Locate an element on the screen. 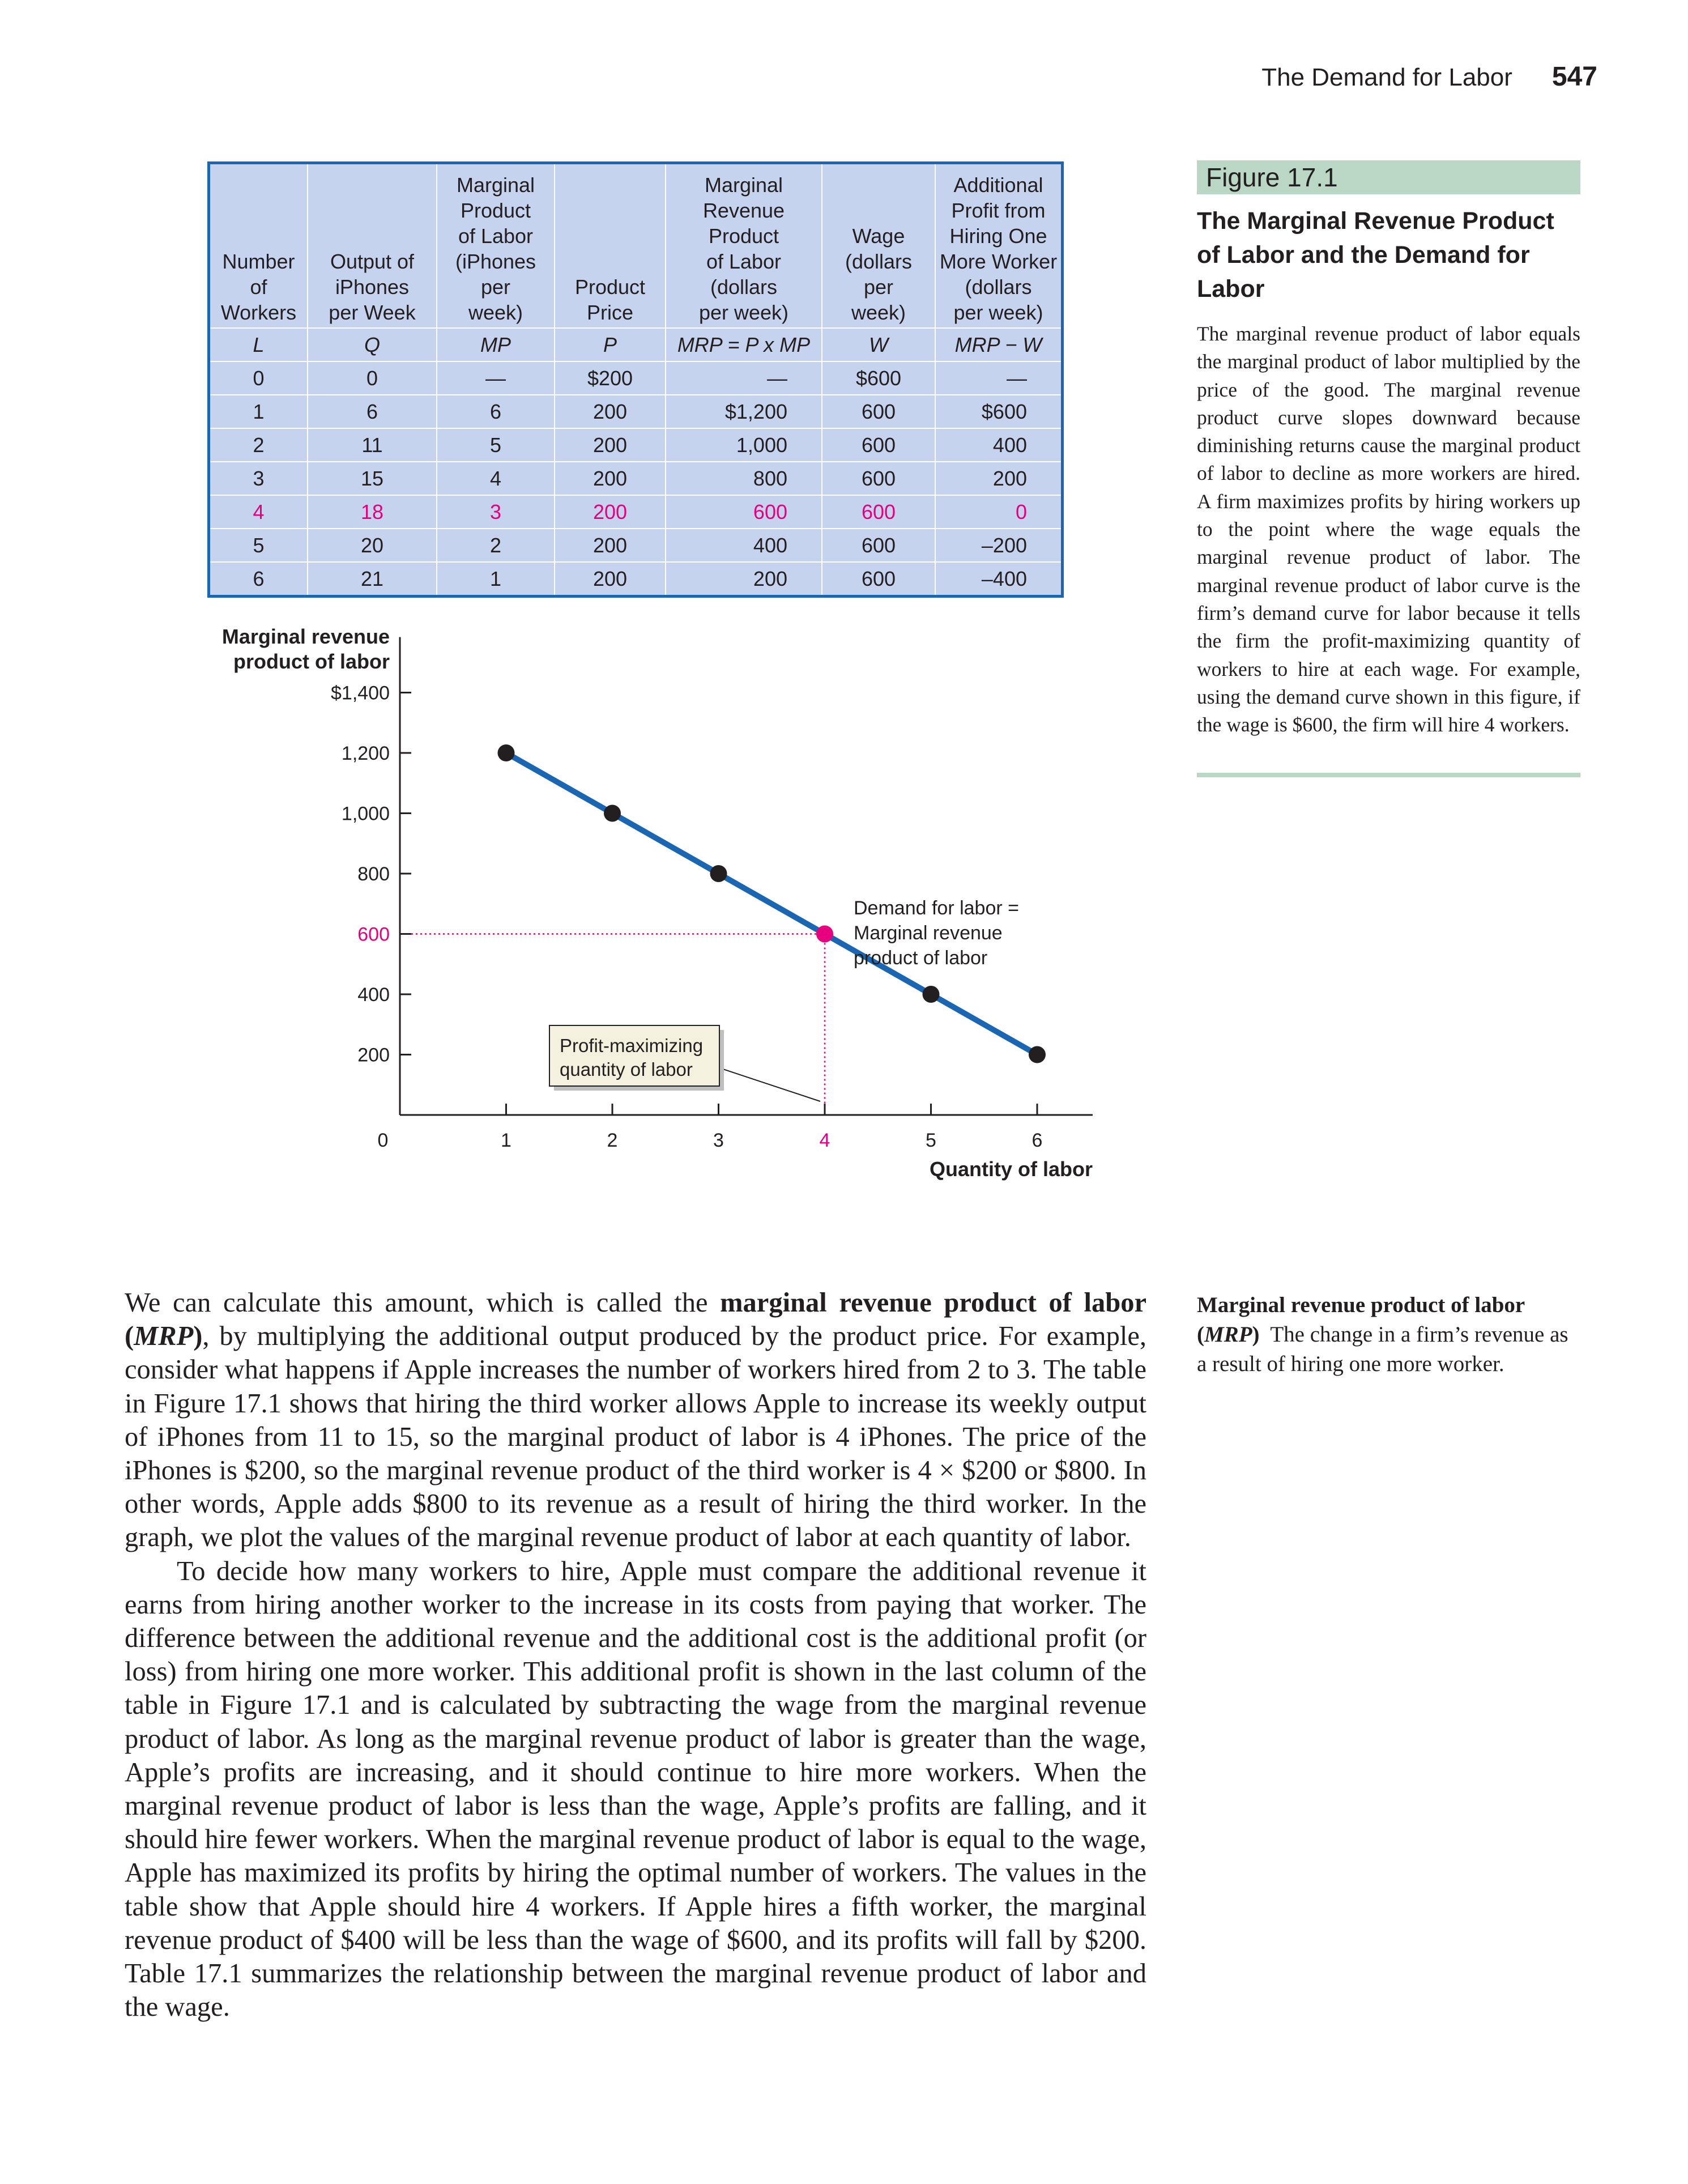  glossary-term: Marginal revenue product of labor is located at coordinates (1361, 1305).